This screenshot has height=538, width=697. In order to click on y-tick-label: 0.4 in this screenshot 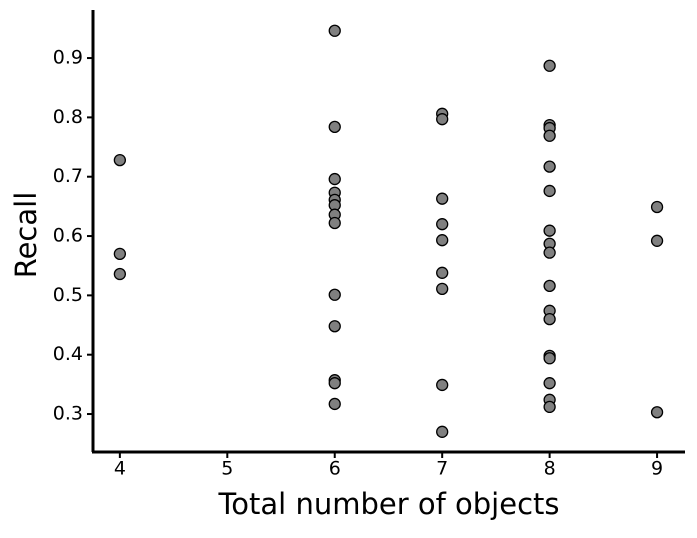, I will do `click(68, 354)`.